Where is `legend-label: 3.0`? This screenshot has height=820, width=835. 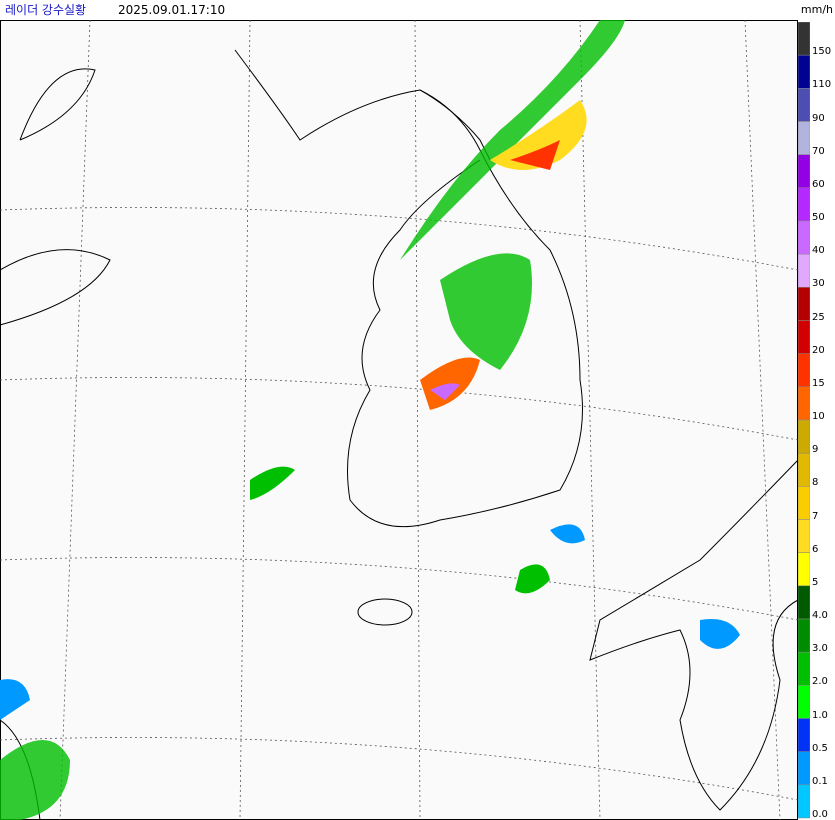
legend-label: 3.0 is located at coordinates (820, 649).